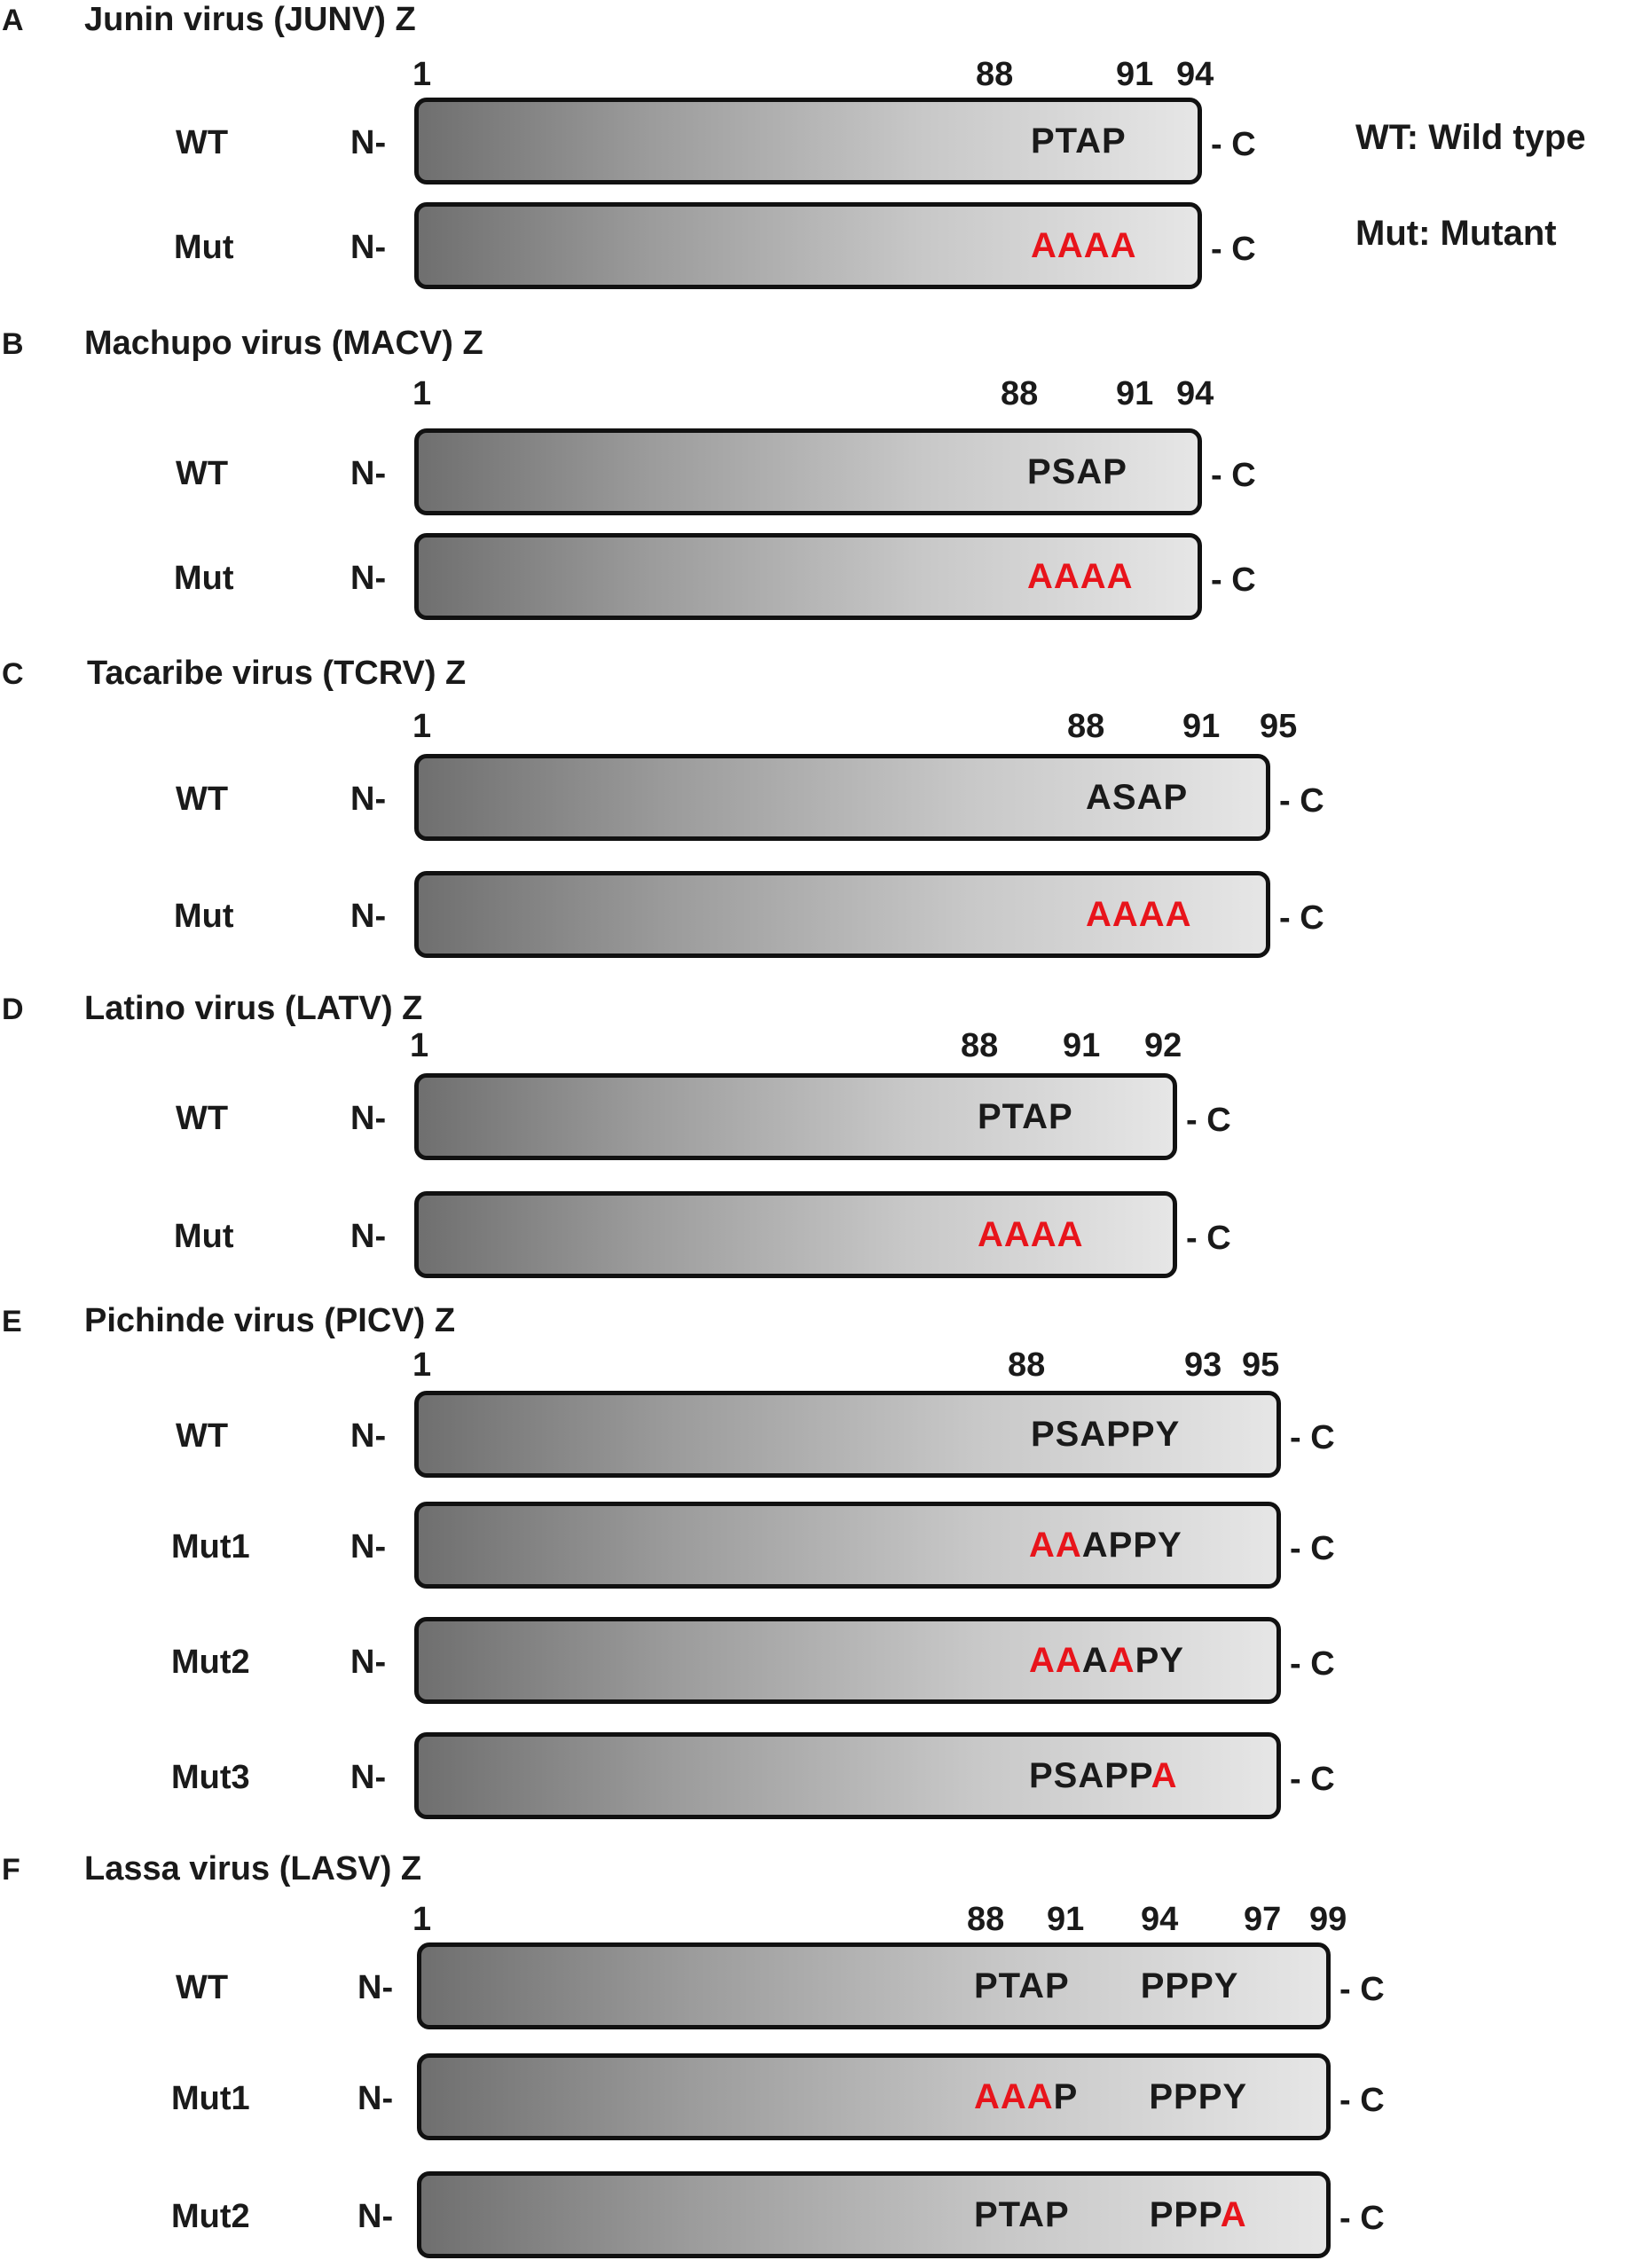  What do you see at coordinates (1137, 798) in the screenshot?
I see `motif-sequence: ASAP` at bounding box center [1137, 798].